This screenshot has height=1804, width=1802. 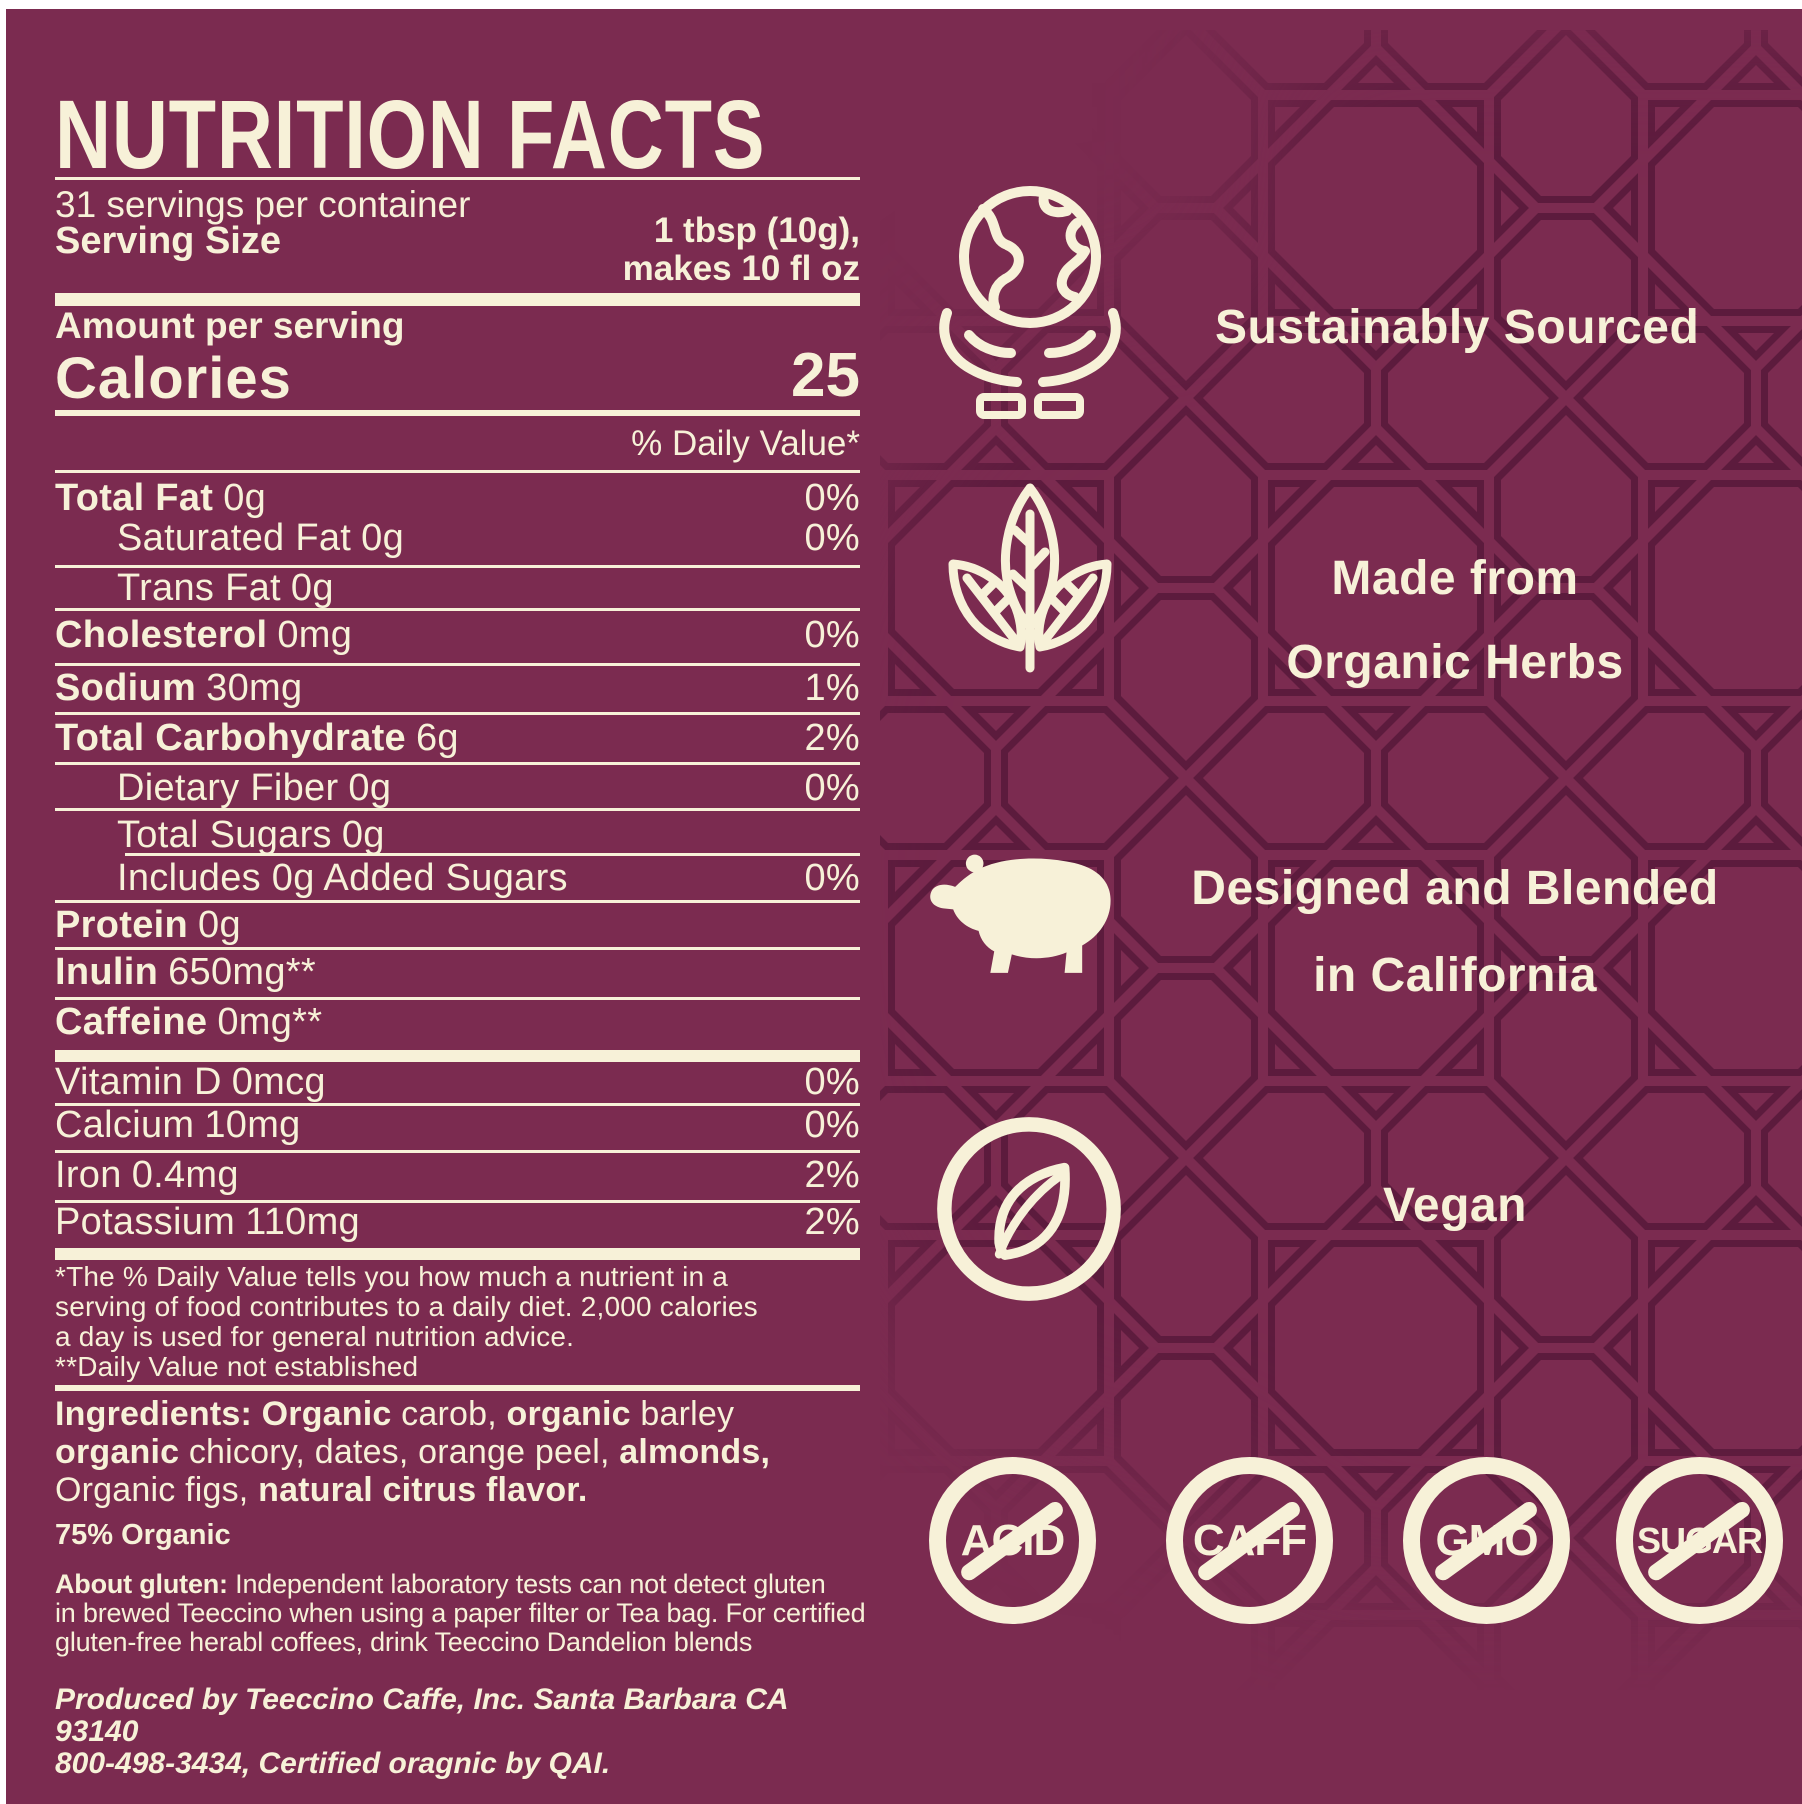 What do you see at coordinates (825, 375) in the screenshot?
I see `calories-value: 25` at bounding box center [825, 375].